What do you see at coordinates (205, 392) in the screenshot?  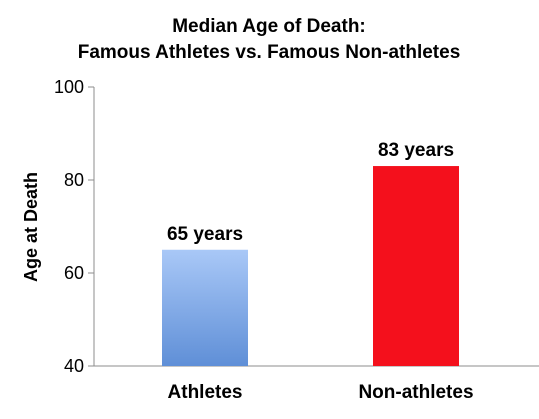 I see `x-category-athletes: Athletes` at bounding box center [205, 392].